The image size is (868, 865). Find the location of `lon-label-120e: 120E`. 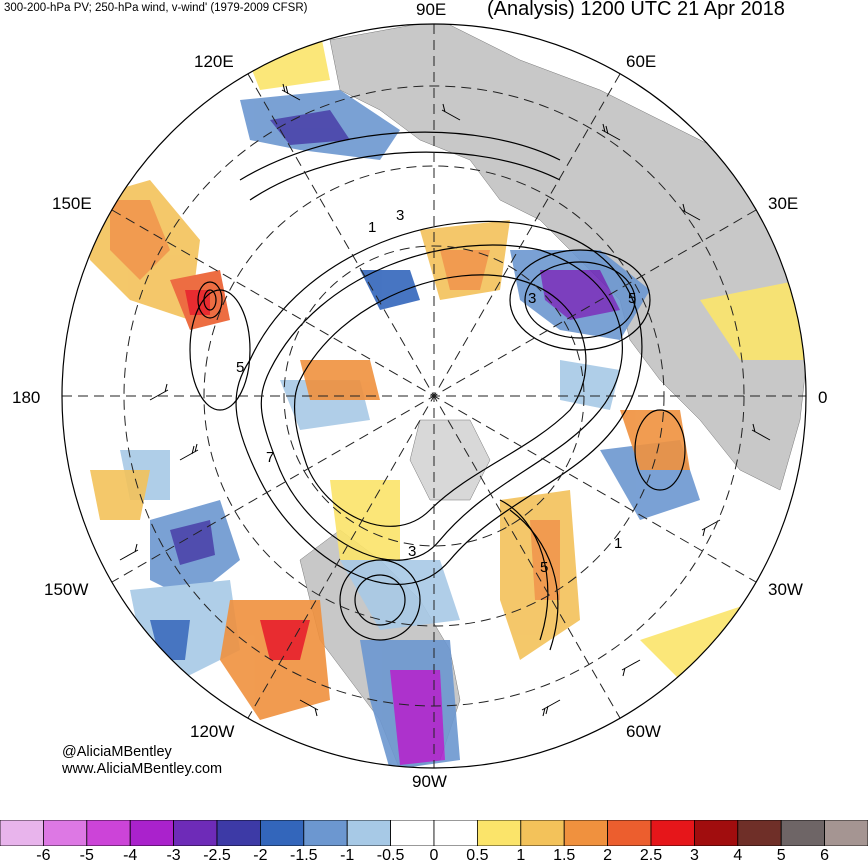

lon-label-120e: 120E is located at coordinates (214, 61).